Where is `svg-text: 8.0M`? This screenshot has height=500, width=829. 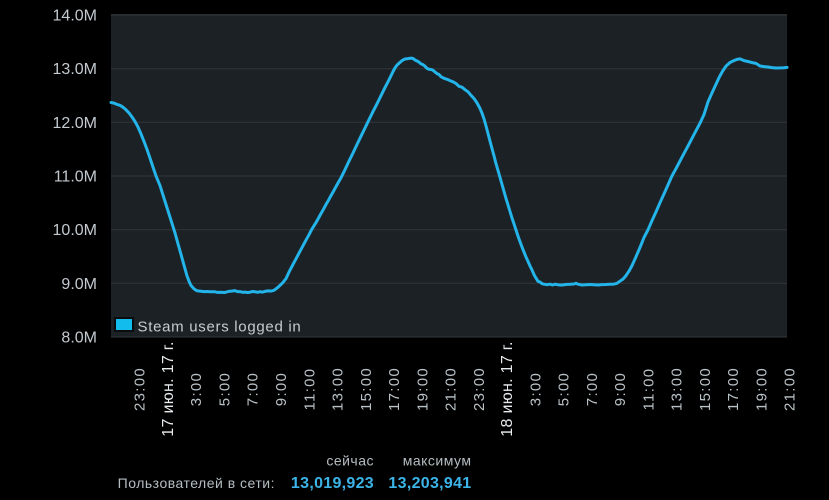 svg-text: 8.0M is located at coordinates (79, 338).